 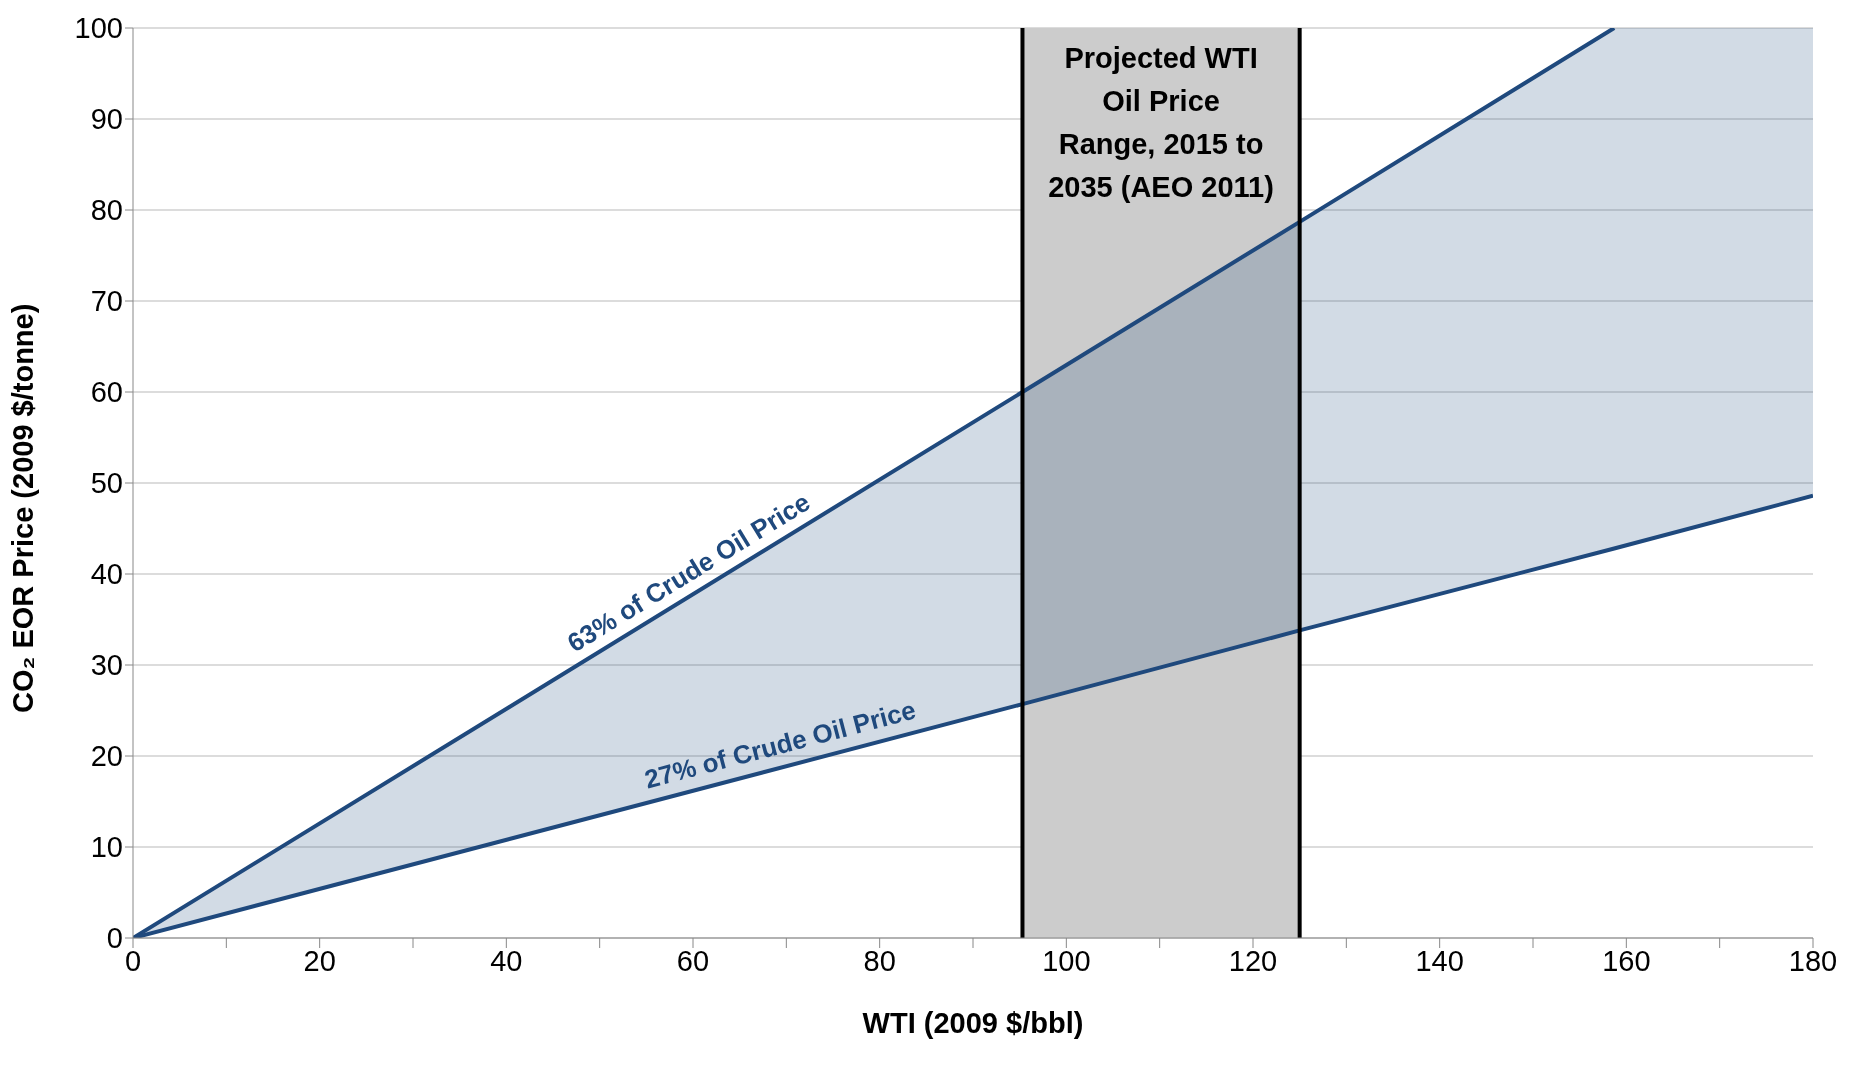 What do you see at coordinates (319, 960) in the screenshot?
I see `x-tick-label: 20` at bounding box center [319, 960].